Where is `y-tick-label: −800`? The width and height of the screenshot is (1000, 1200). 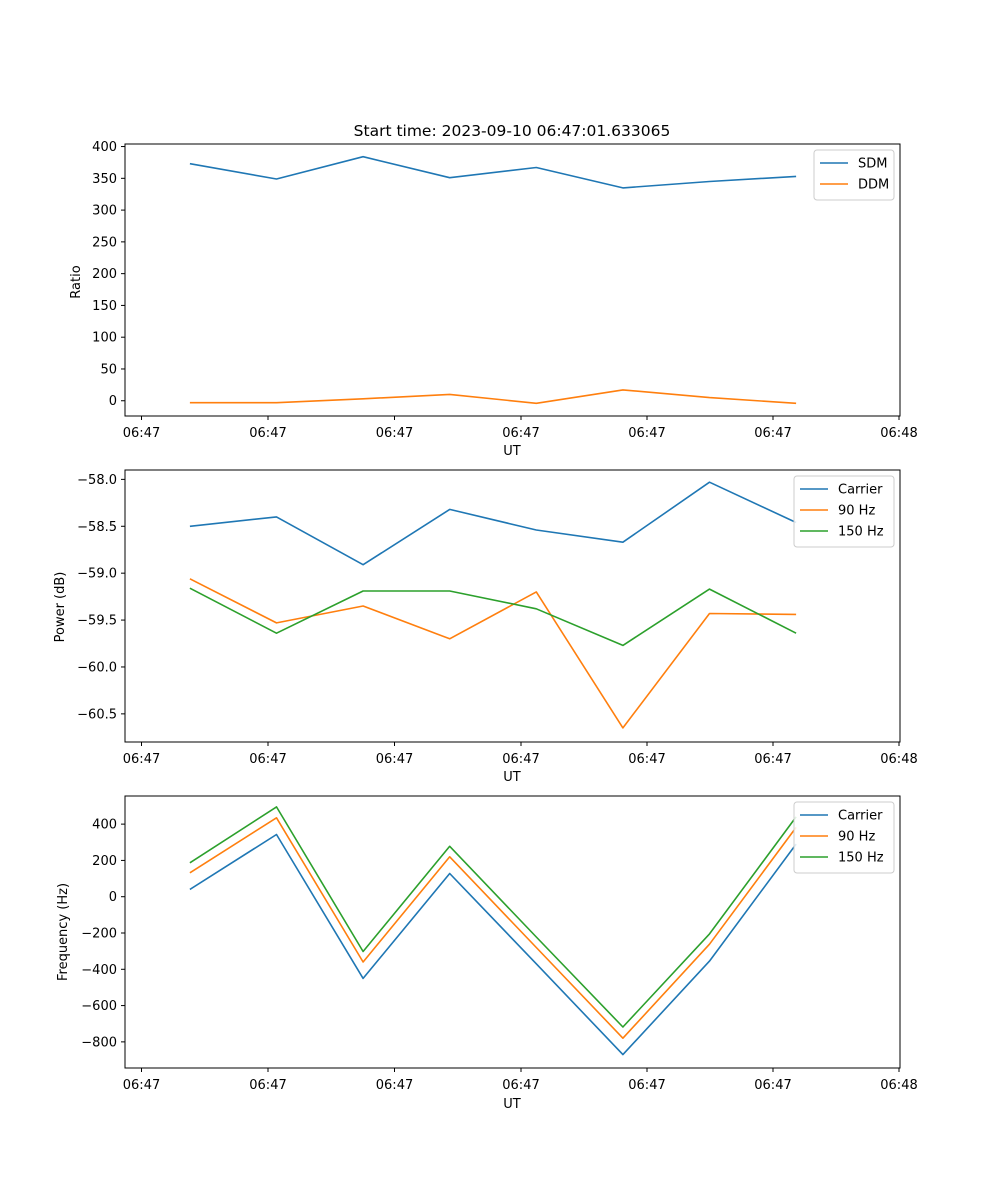
y-tick-label: −800 is located at coordinates (99, 1042).